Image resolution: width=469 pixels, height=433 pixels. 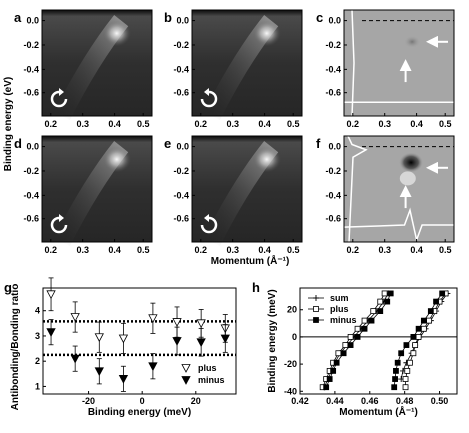 I want to click on legend-label: sum, so click(x=339, y=298).